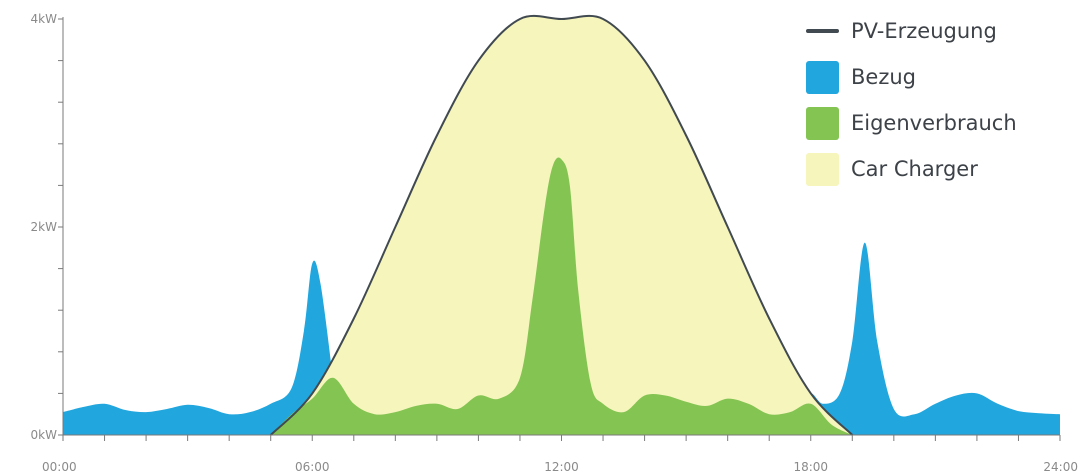  I want to click on legend-item-pv: PV-Erzeugung, so click(911, 31).